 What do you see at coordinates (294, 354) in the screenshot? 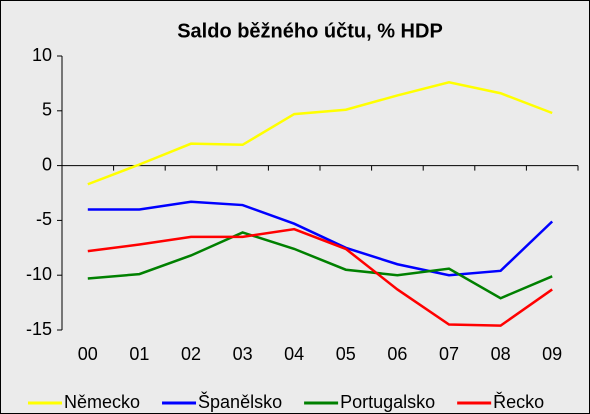
I see `x-tick-label: 04` at bounding box center [294, 354].